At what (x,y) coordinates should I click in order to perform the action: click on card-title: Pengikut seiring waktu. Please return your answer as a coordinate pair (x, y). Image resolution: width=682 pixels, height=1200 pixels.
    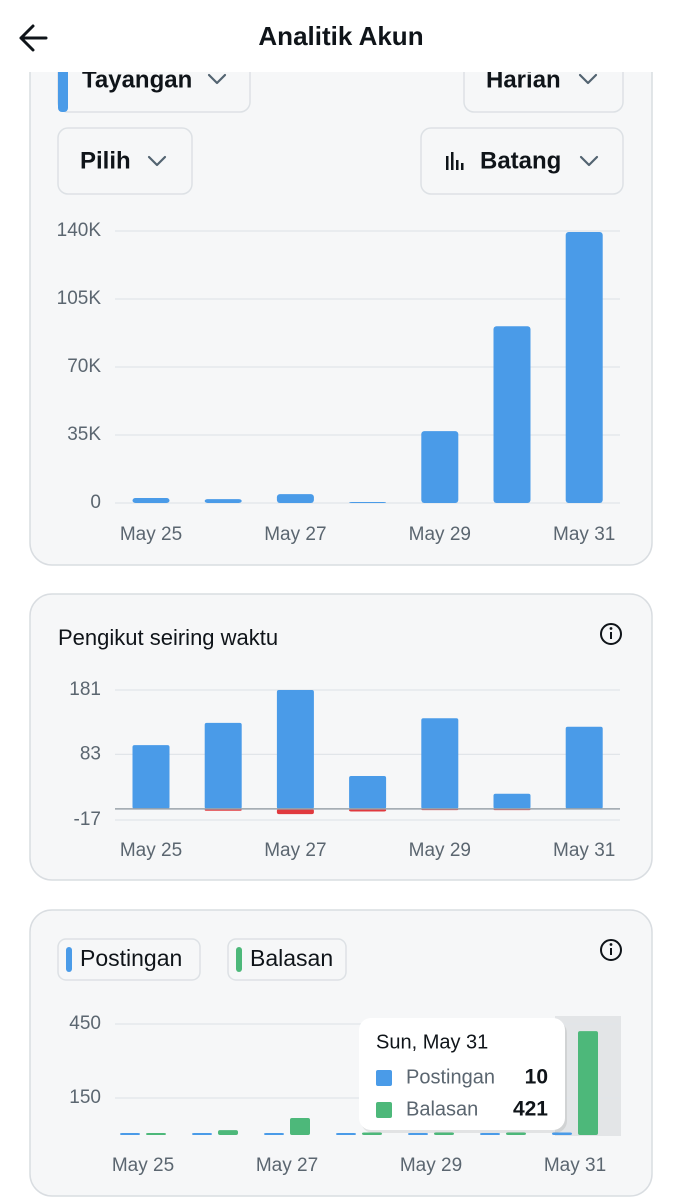
    Looking at the image, I should click on (168, 637).